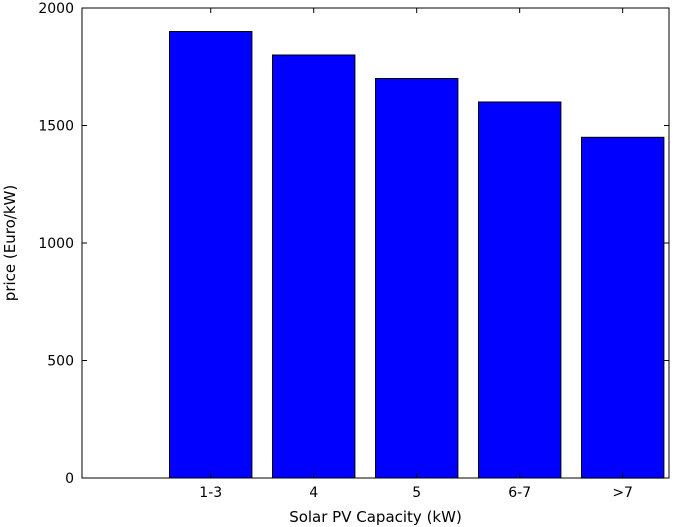 The image size is (685, 527). What do you see at coordinates (10, 243) in the screenshot?
I see `y-axis-label: price (Euro/kW)` at bounding box center [10, 243].